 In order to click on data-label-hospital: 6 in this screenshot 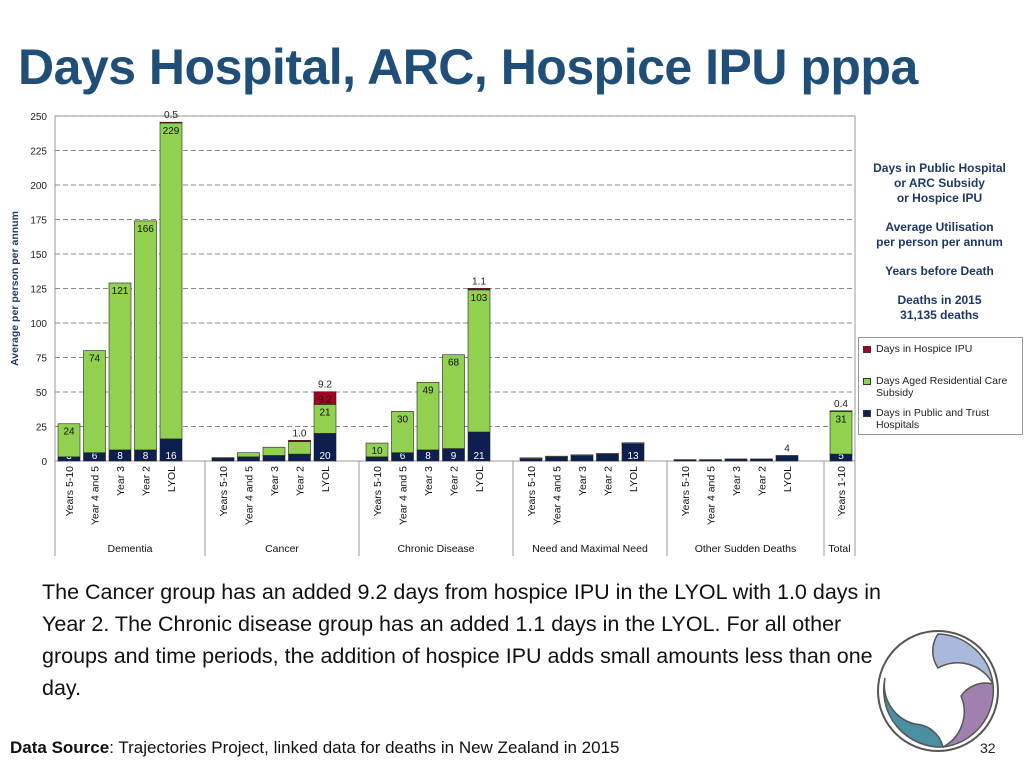, I will do `click(95, 456)`.